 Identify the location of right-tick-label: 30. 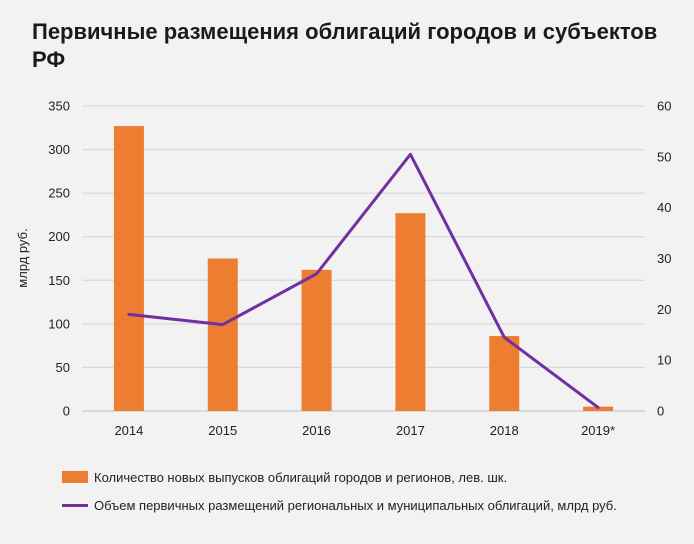
(664, 258).